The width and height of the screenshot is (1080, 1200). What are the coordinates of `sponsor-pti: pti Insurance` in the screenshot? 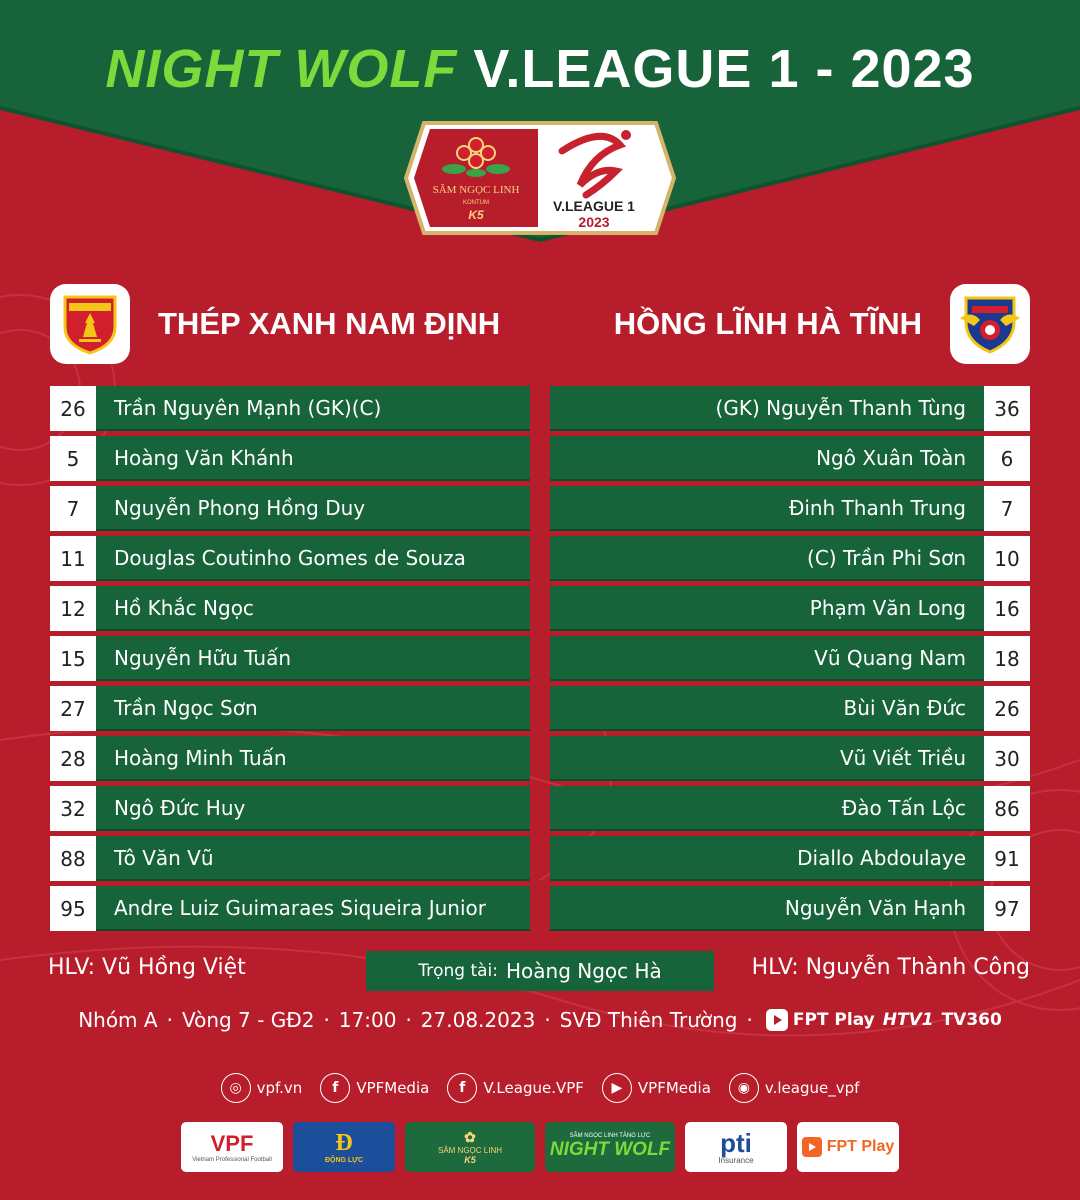 It's located at (736, 1147).